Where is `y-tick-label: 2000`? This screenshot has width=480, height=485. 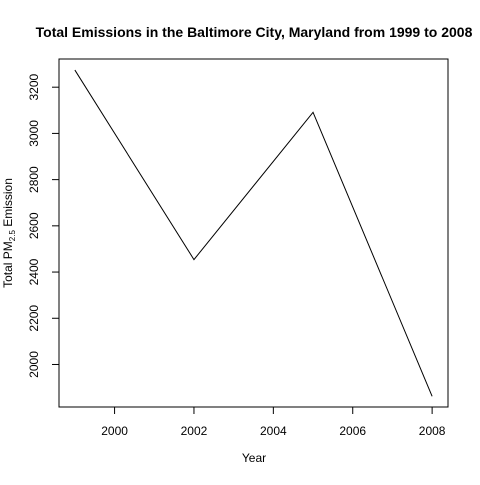 y-tick-label: 2000 is located at coordinates (34, 364).